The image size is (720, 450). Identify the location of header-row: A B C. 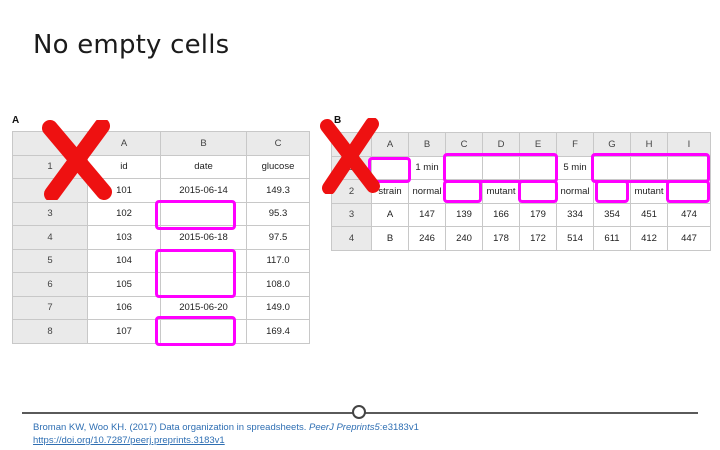
(161, 143).